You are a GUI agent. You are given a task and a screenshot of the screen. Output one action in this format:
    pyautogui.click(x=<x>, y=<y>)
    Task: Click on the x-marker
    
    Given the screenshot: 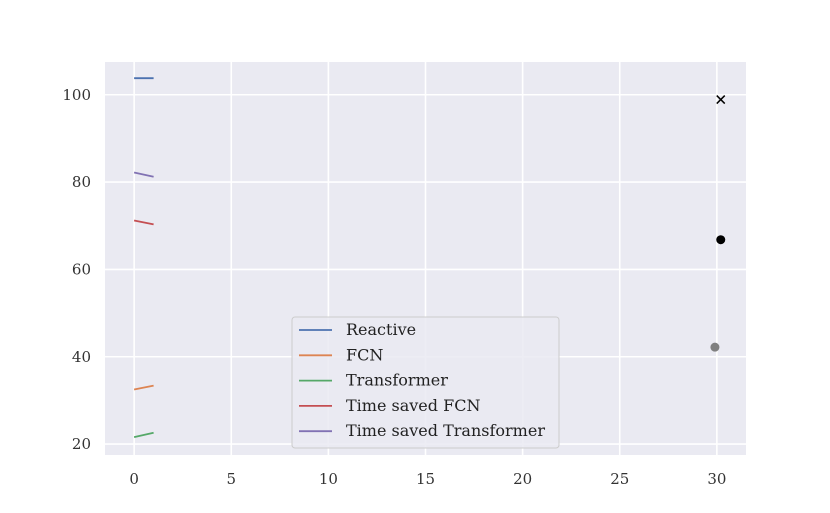 What is the action you would take?
    pyautogui.click(x=721, y=100)
    